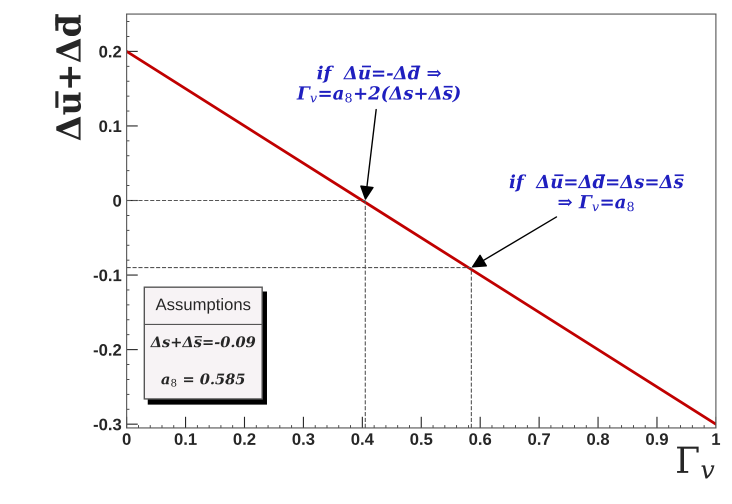 The height and width of the screenshot is (504, 732). I want to click on y-tick-label: 0.2, so click(110, 52).